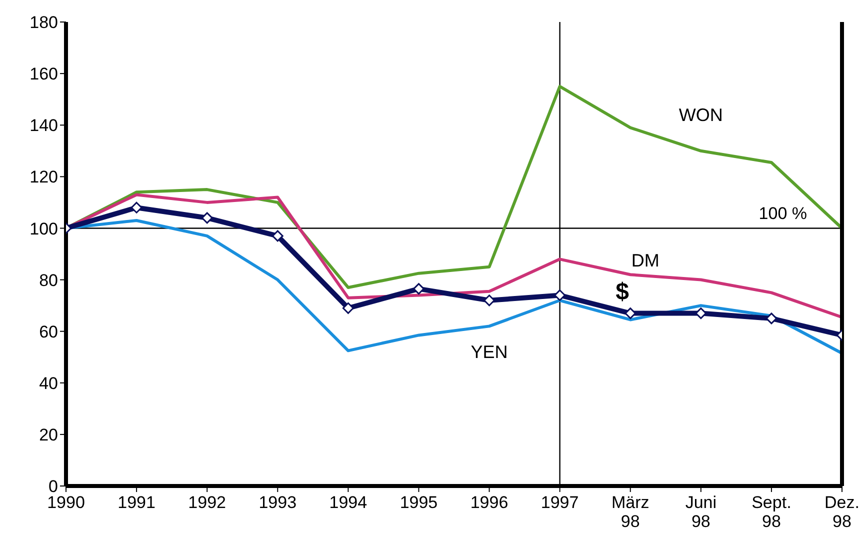 This screenshot has height=550, width=866. I want to click on y-tick-label: 140, so click(44, 126).